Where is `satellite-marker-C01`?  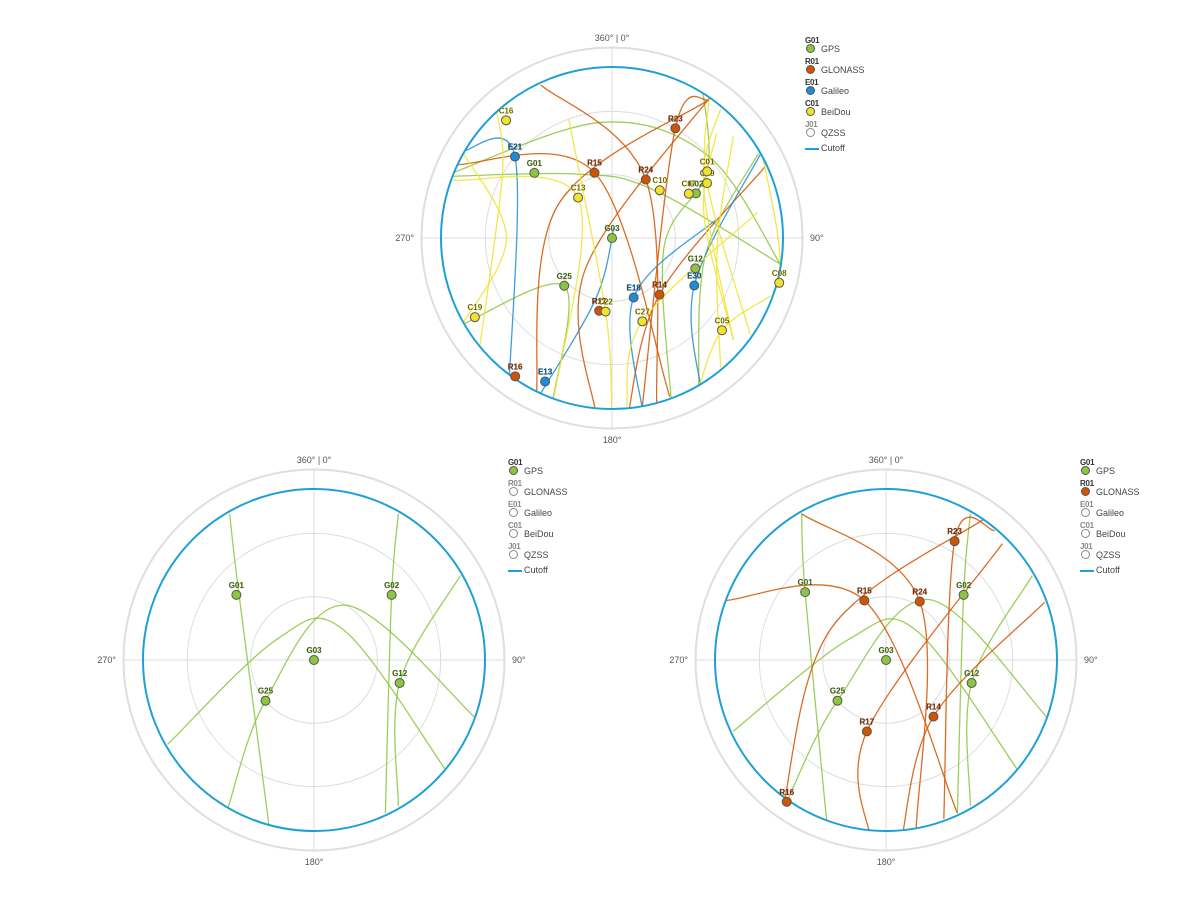
satellite-marker-C01 is located at coordinates (707, 171).